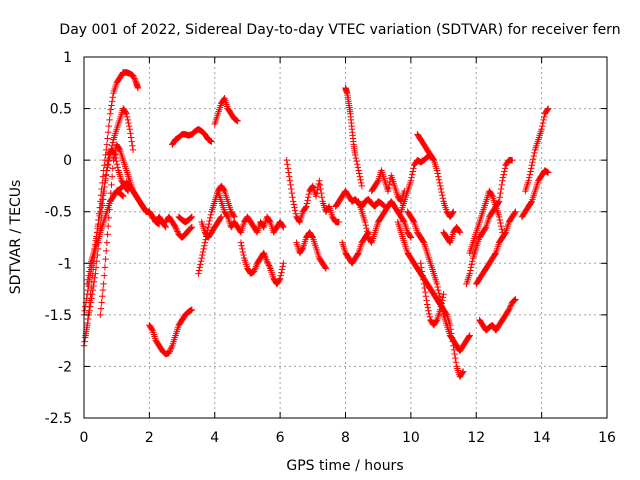  What do you see at coordinates (280, 438) in the screenshot?
I see `x-tick-label: 6` at bounding box center [280, 438].